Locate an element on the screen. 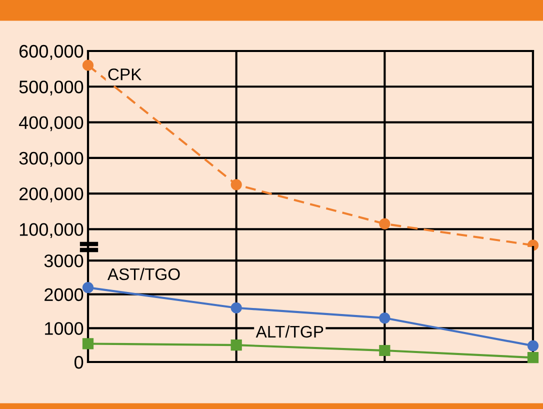  y-tick-label: 500,000 is located at coordinates (51, 88).